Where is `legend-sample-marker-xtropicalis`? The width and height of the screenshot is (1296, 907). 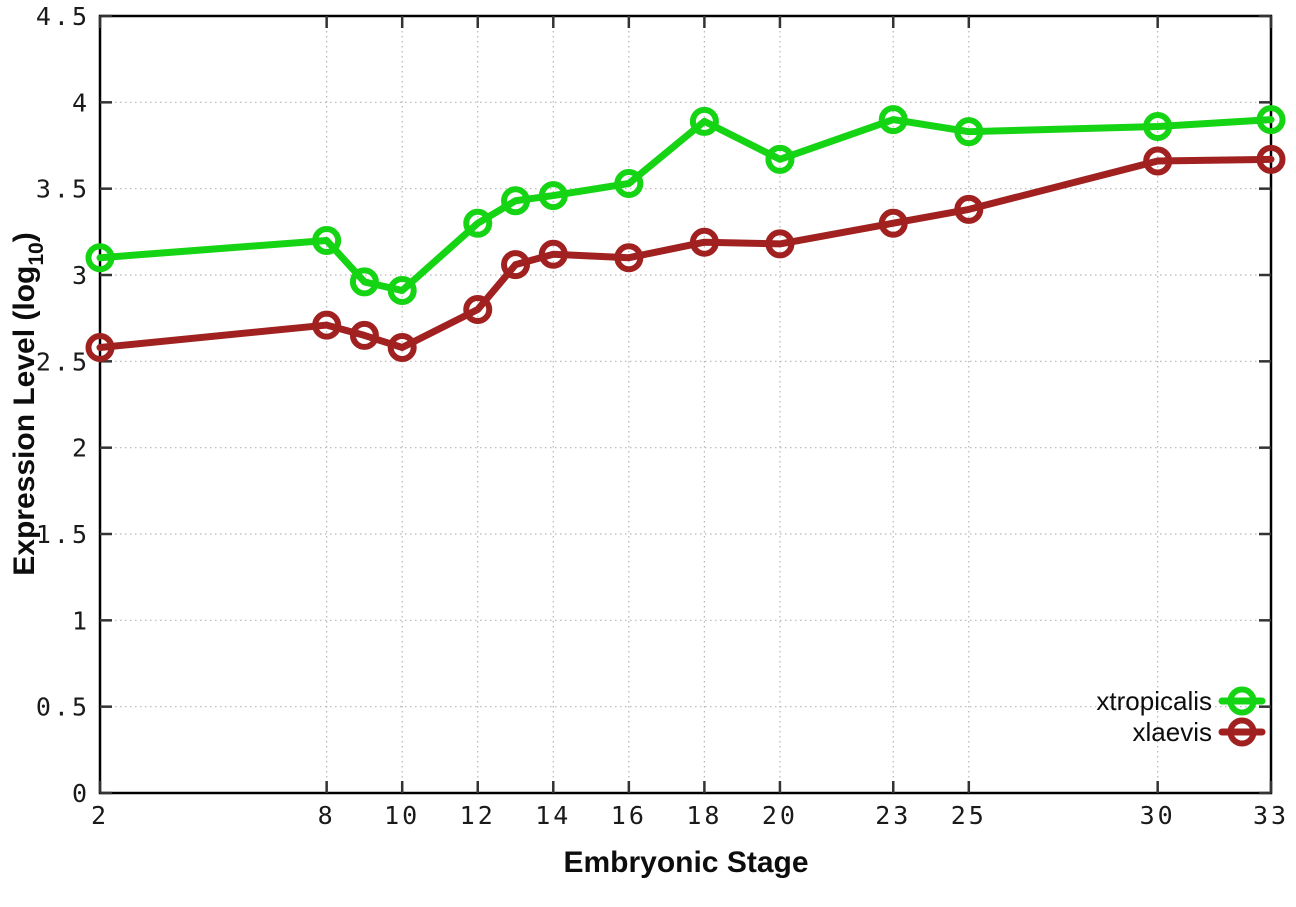
legend-sample-marker-xtropicalis is located at coordinates (1242, 701).